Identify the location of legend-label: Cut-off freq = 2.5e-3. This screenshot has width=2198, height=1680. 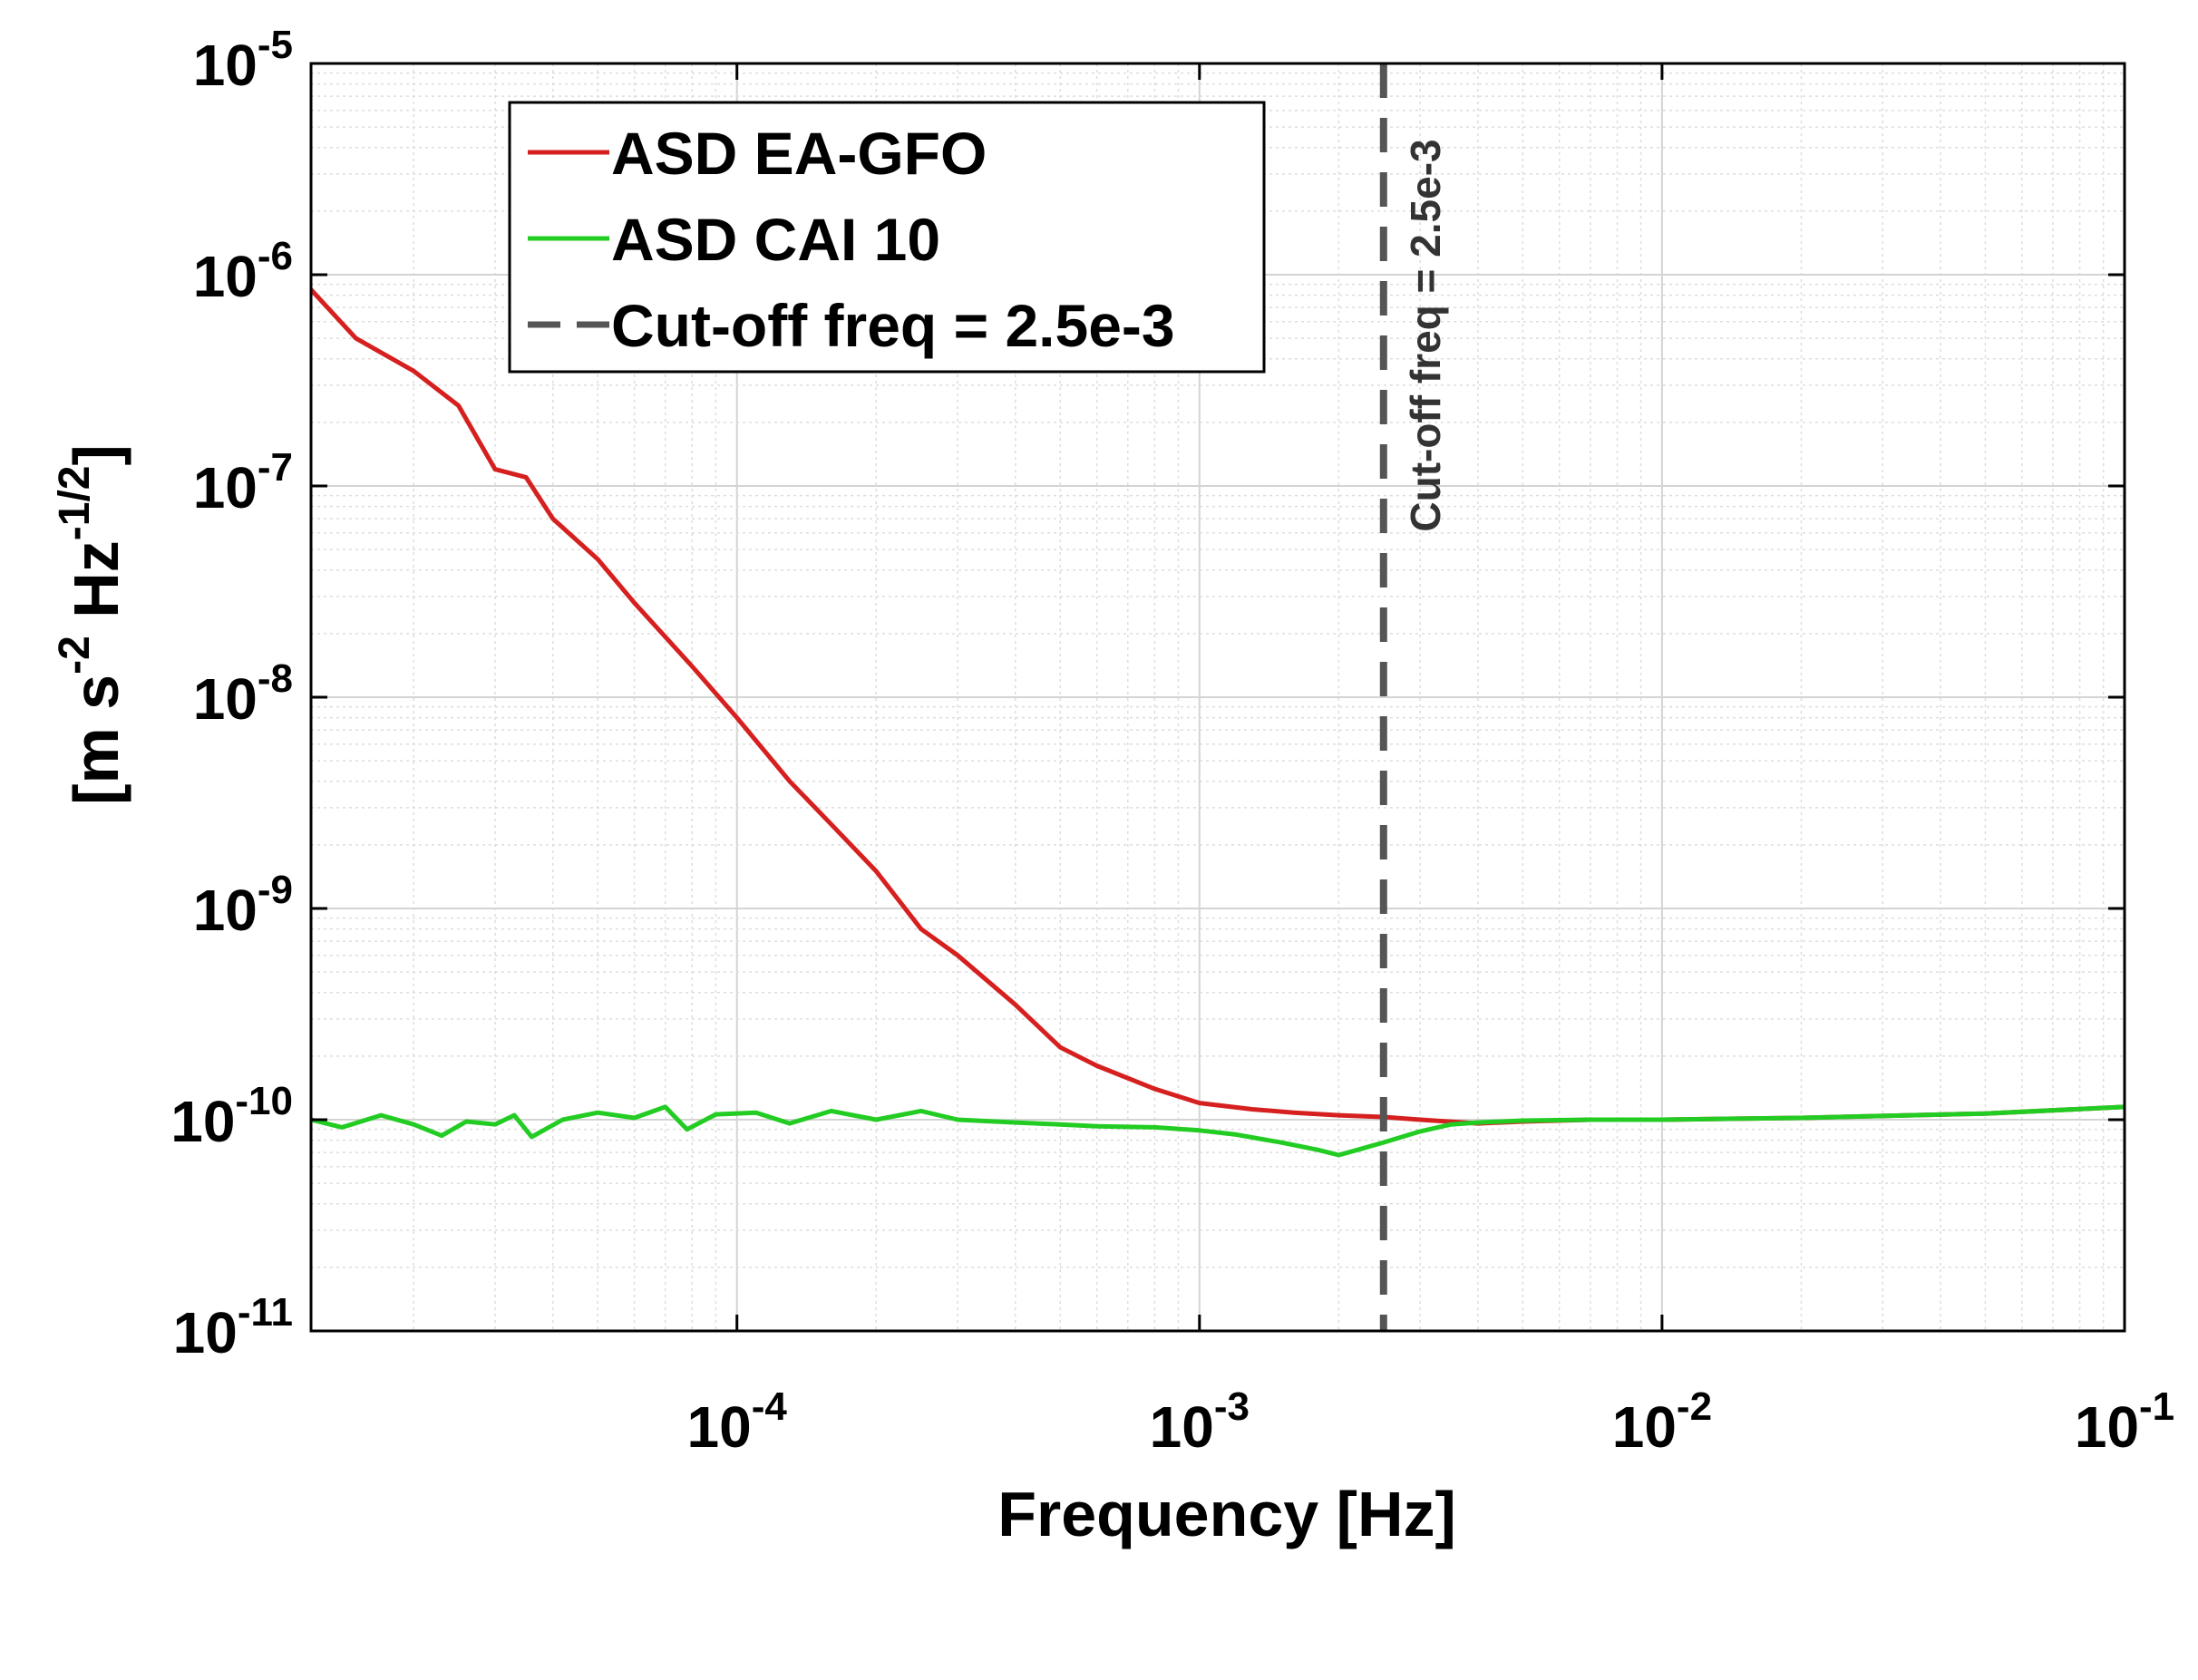
(893, 325).